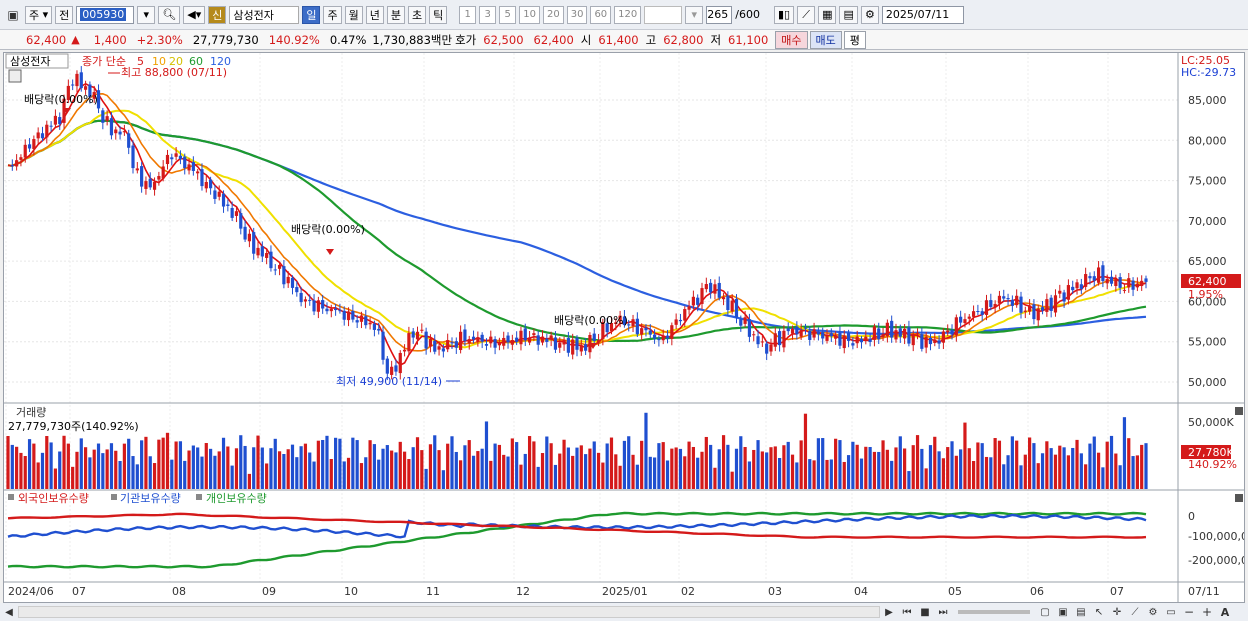 This screenshot has width=1248, height=621. Describe the element at coordinates (194, 14) in the screenshot. I see `speaker-icon: ◀︎▾` at that location.